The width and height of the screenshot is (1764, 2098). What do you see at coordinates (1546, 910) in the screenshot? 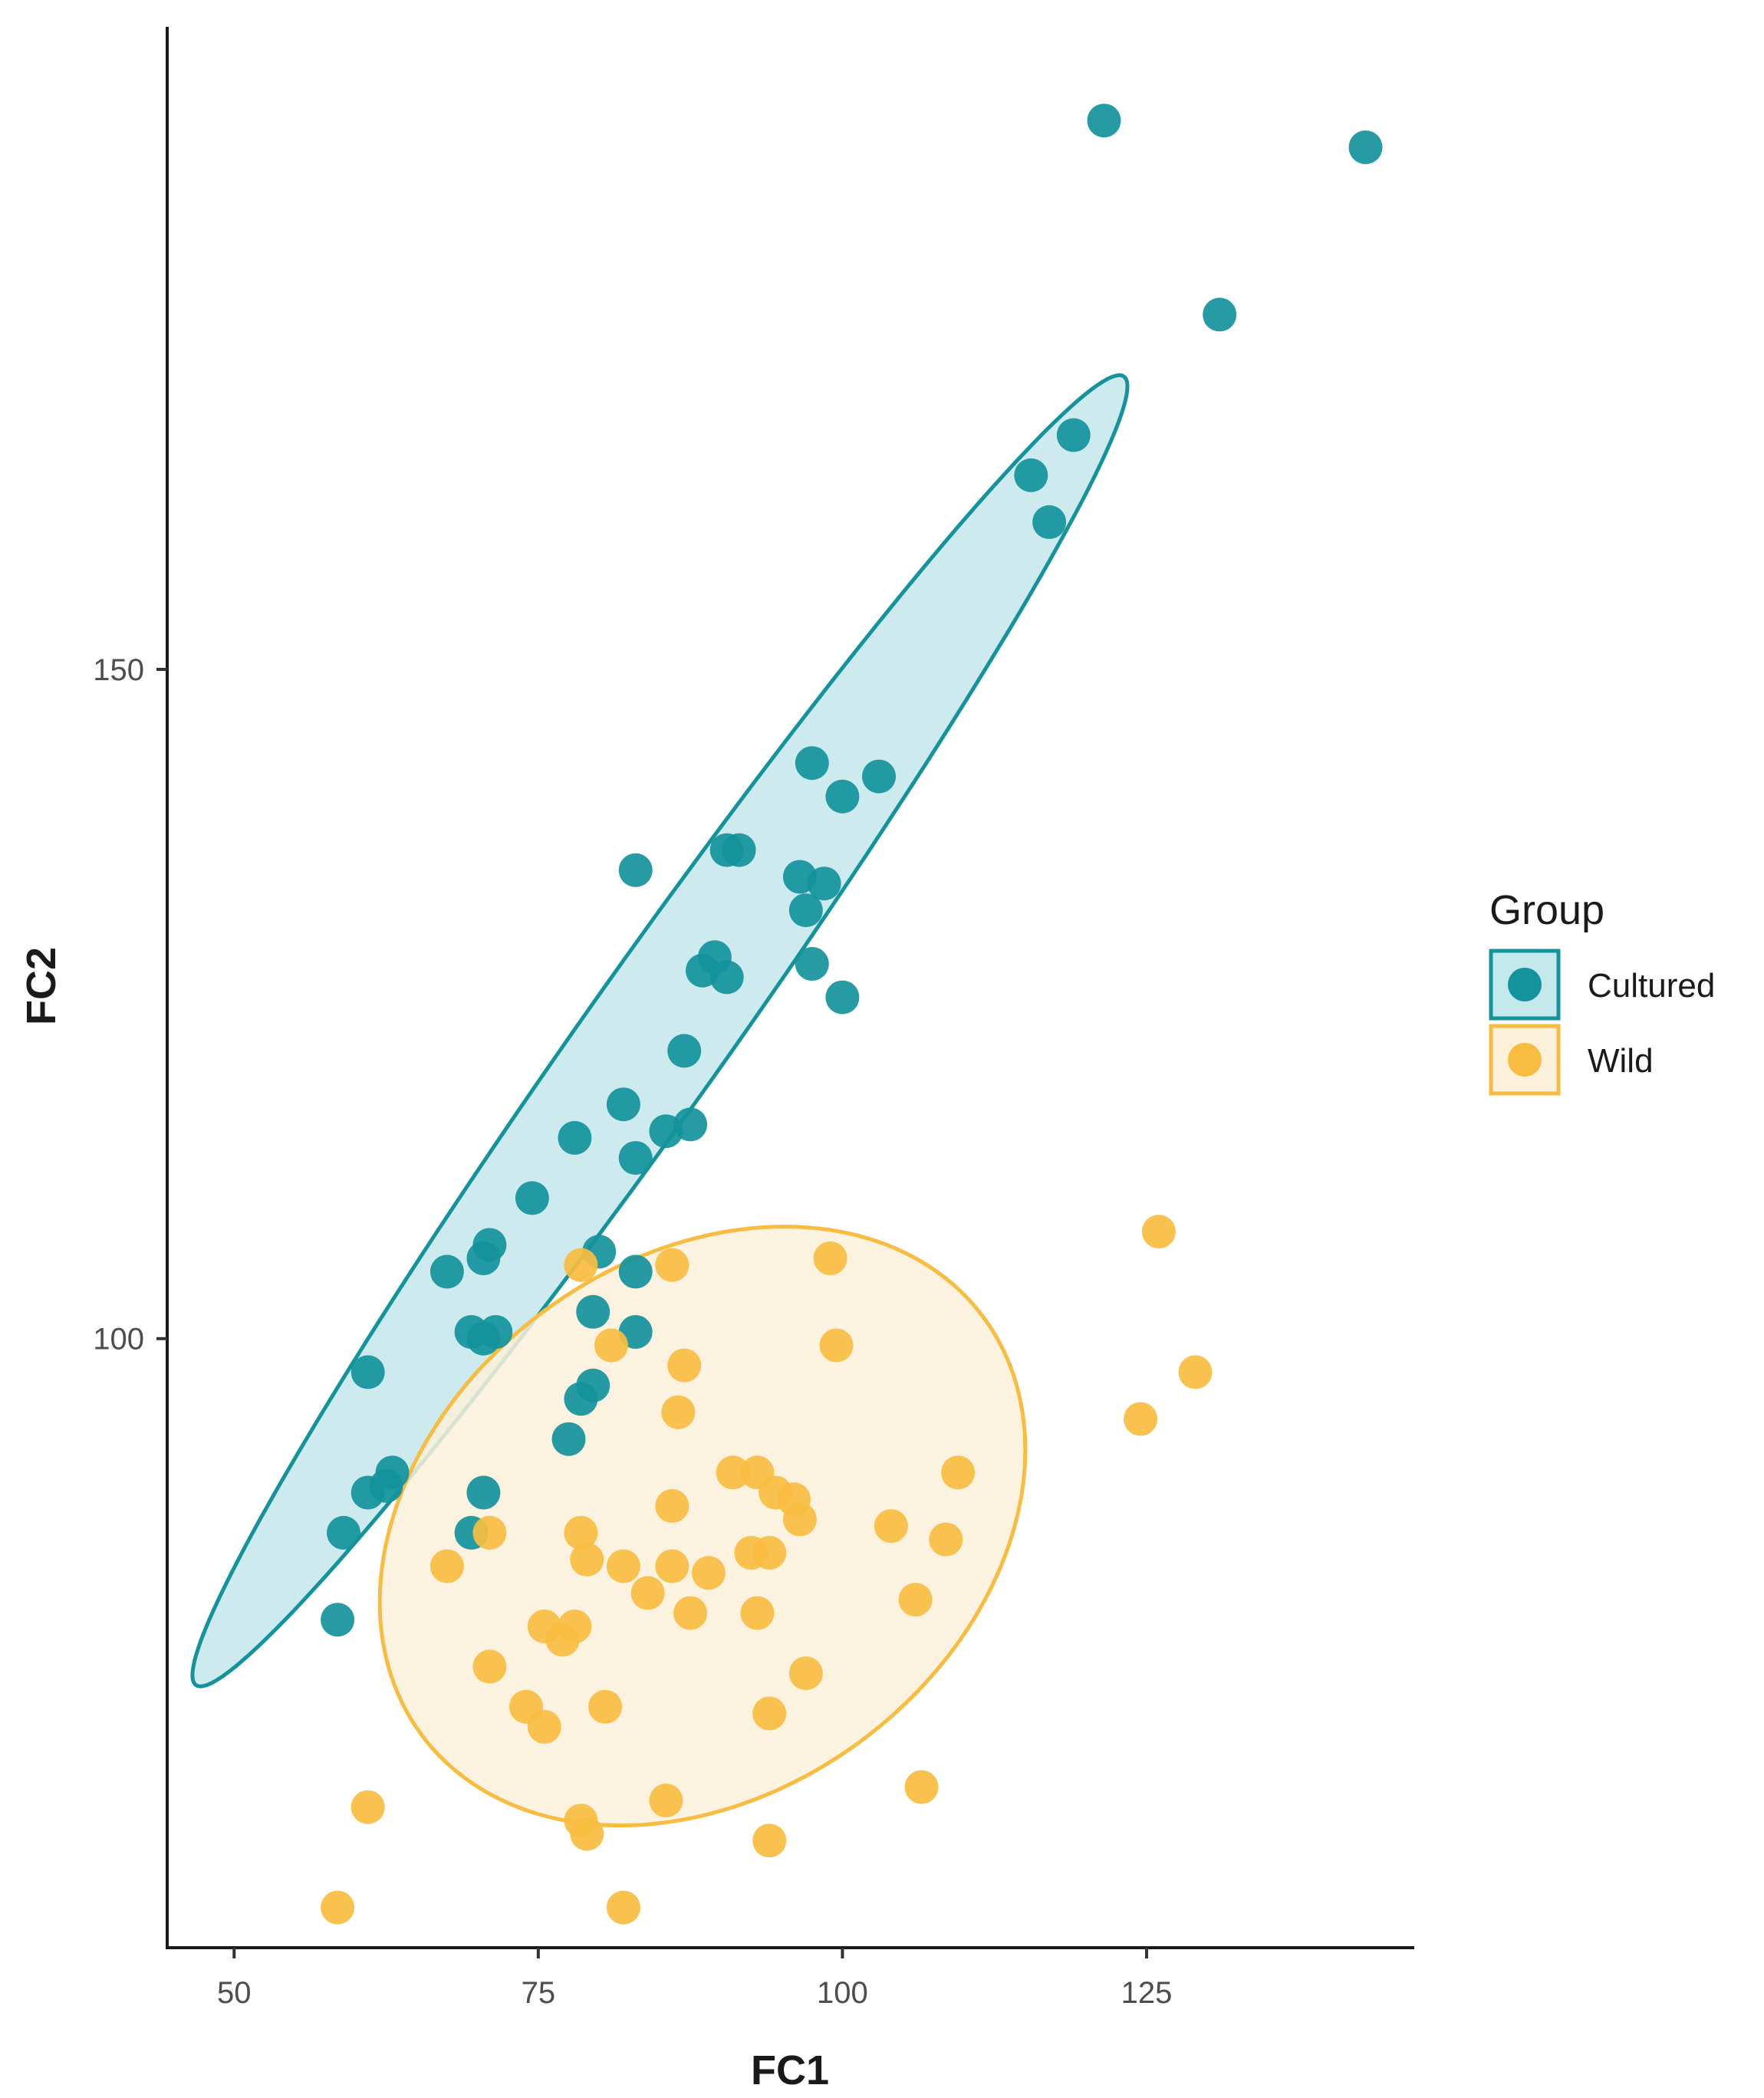
I see `legend-title: Group` at bounding box center [1546, 910].